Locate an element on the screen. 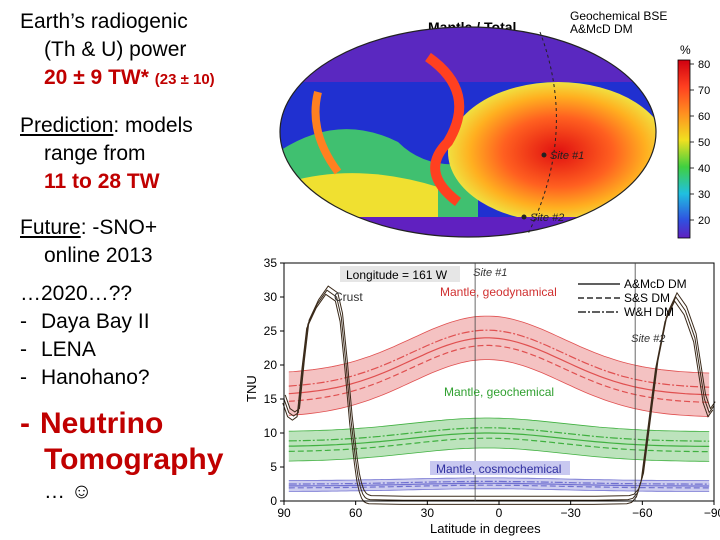  prediction-line-2: range from is located at coordinates (95, 153).